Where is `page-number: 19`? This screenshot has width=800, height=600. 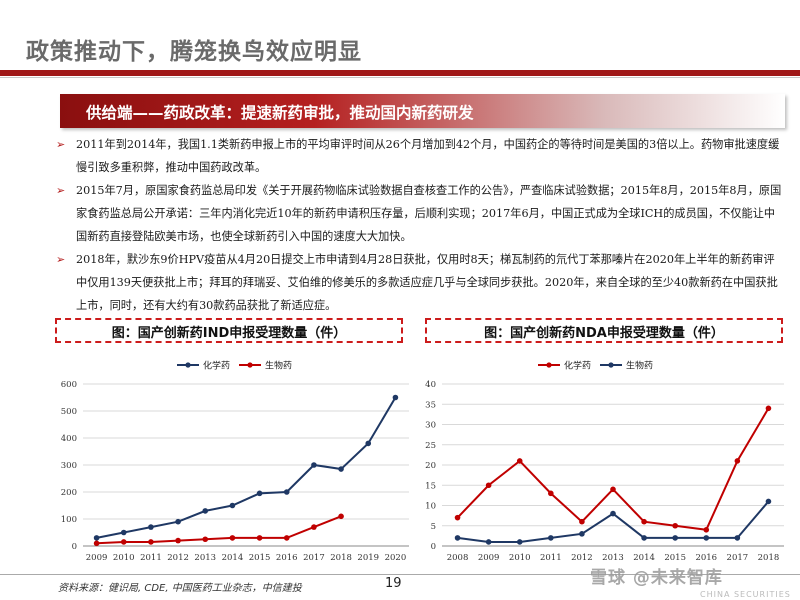 page-number: 19 is located at coordinates (393, 583).